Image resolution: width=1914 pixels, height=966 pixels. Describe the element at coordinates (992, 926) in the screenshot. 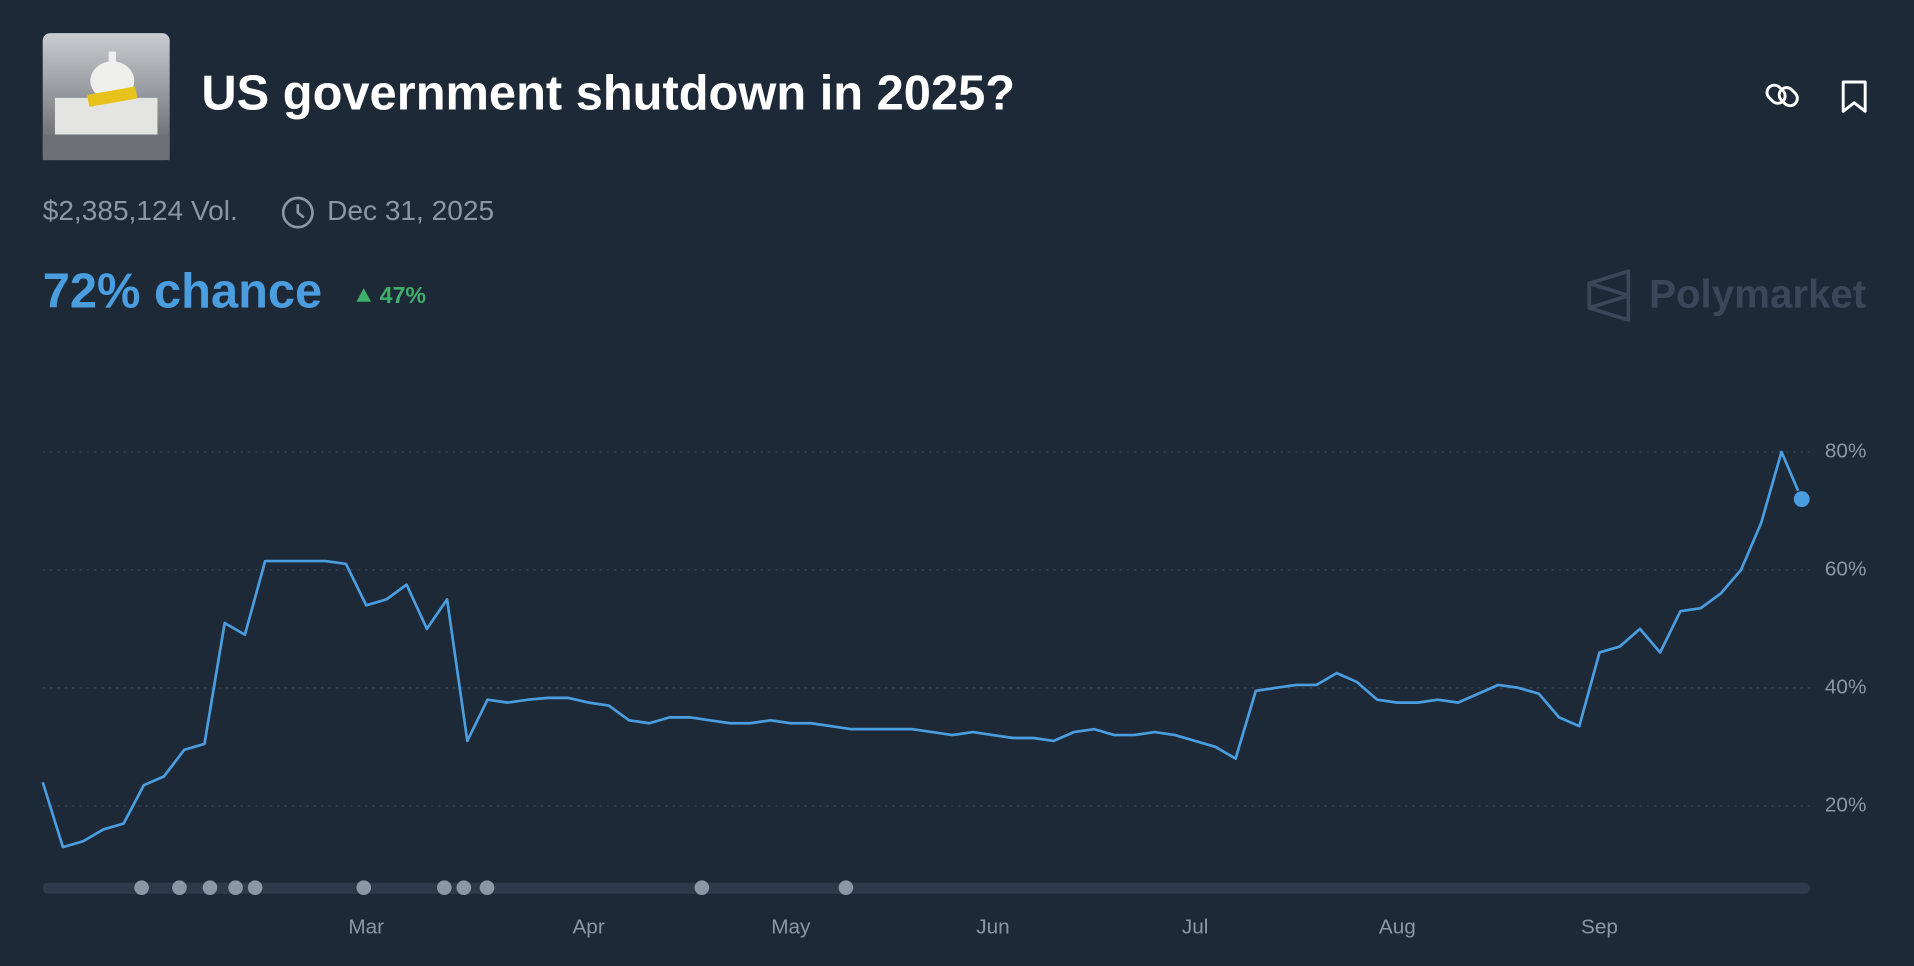

I see `x-tick-label: Jun` at that location.